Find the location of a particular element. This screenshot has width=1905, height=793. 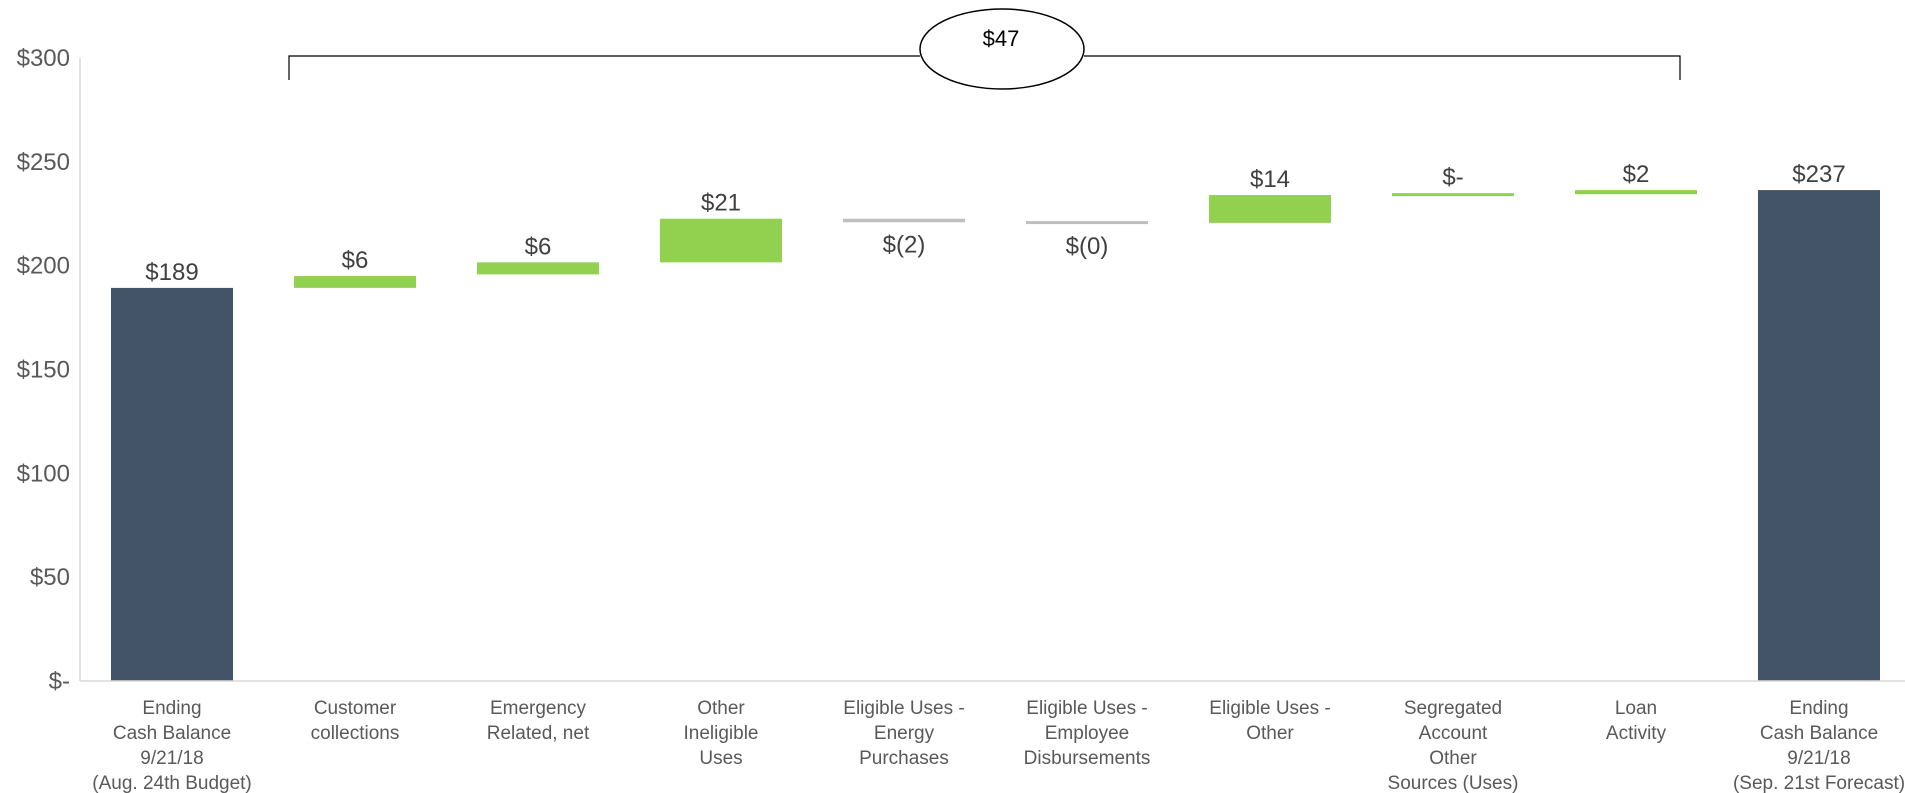

data-label: $189 is located at coordinates (171, 272).